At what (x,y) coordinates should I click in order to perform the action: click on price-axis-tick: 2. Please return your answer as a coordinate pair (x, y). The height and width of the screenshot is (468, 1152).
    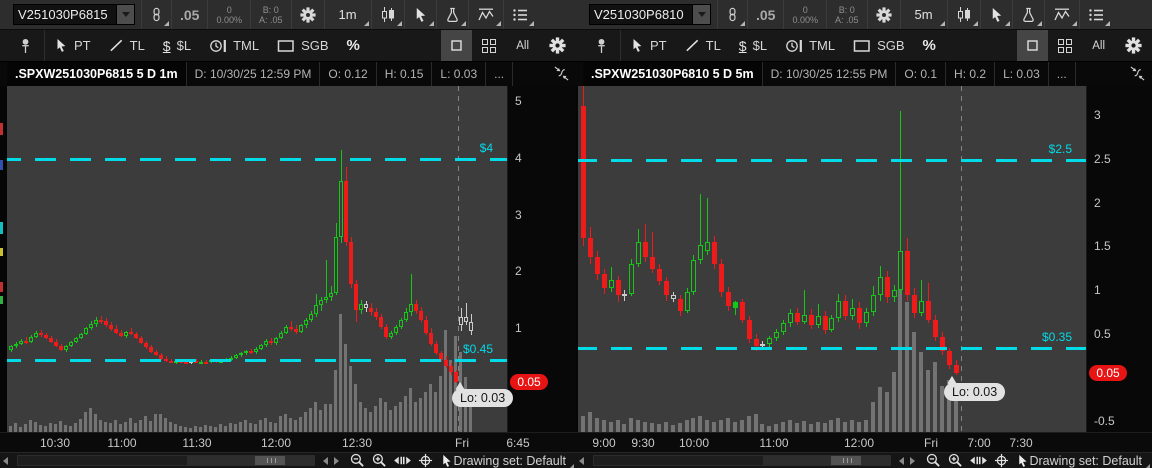
    Looking at the image, I should click on (518, 271).